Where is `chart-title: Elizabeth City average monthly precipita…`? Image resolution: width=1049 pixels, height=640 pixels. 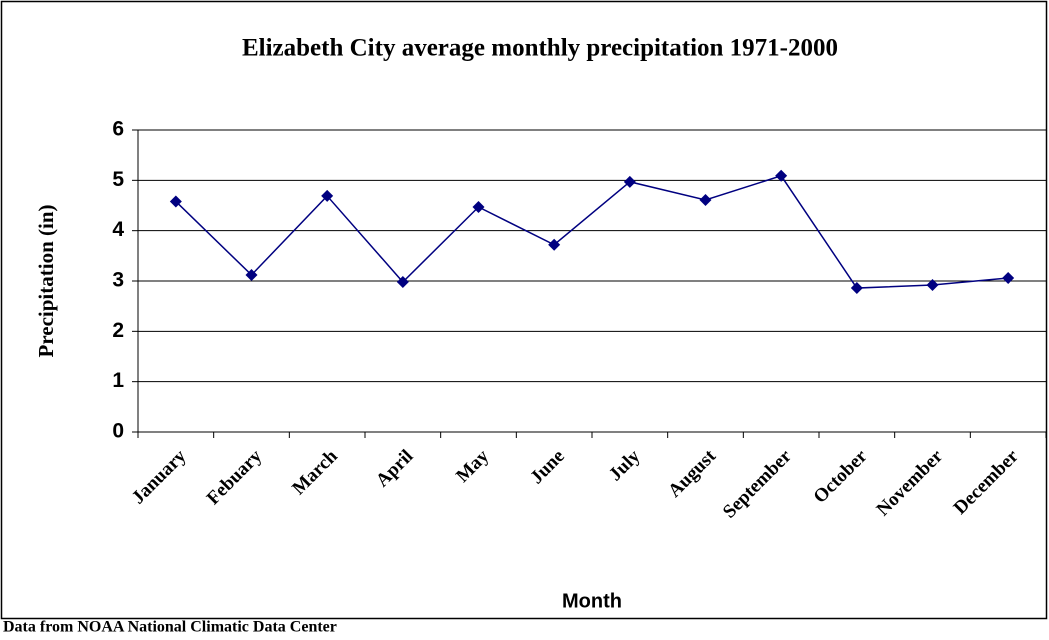
chart-title: Elizabeth City average monthly precipita… is located at coordinates (540, 48).